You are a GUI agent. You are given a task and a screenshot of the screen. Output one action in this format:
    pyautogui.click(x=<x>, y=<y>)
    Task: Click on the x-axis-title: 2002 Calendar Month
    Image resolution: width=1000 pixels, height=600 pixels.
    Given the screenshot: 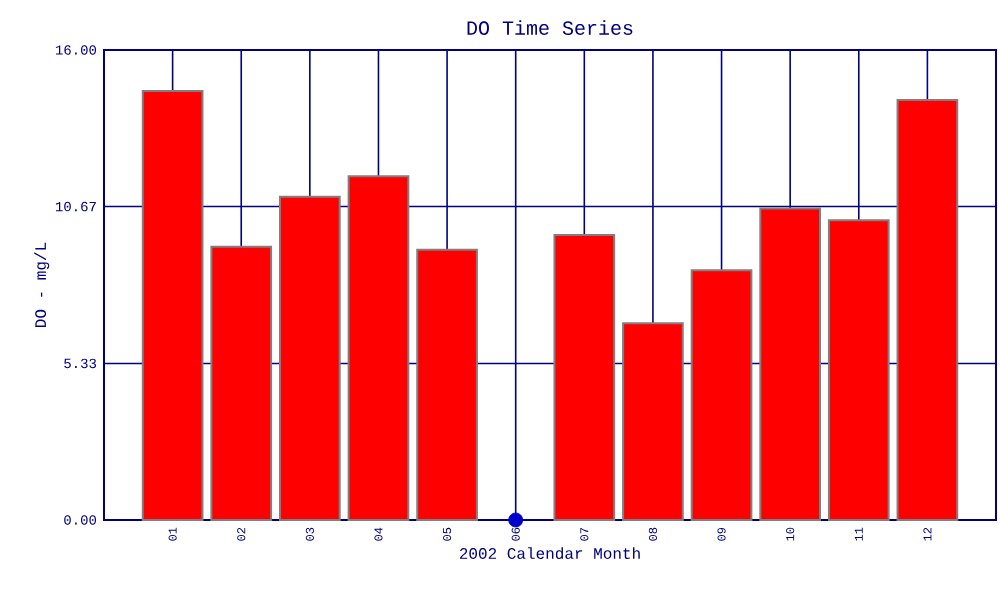 What is the action you would take?
    pyautogui.click(x=549, y=553)
    